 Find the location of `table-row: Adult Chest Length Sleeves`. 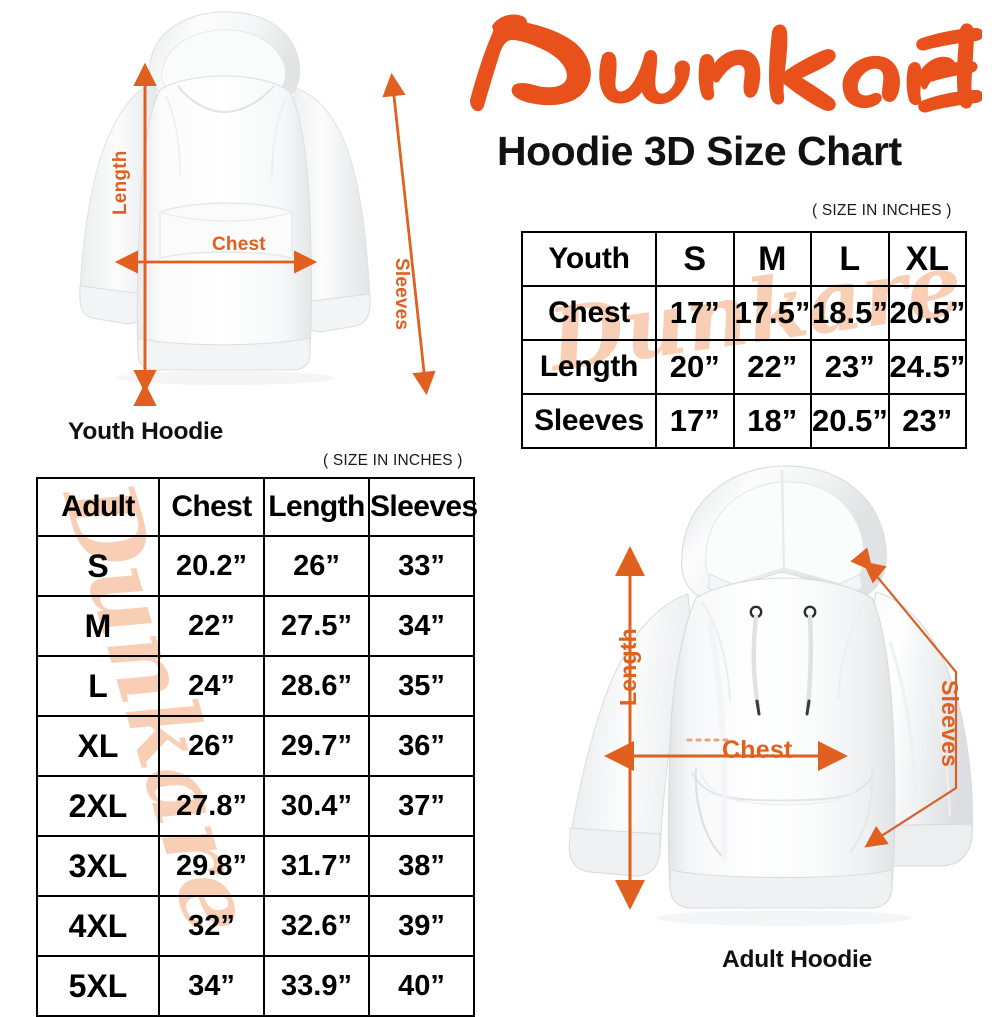

table-row: Adult Chest Length Sleeves is located at coordinates (257, 507).